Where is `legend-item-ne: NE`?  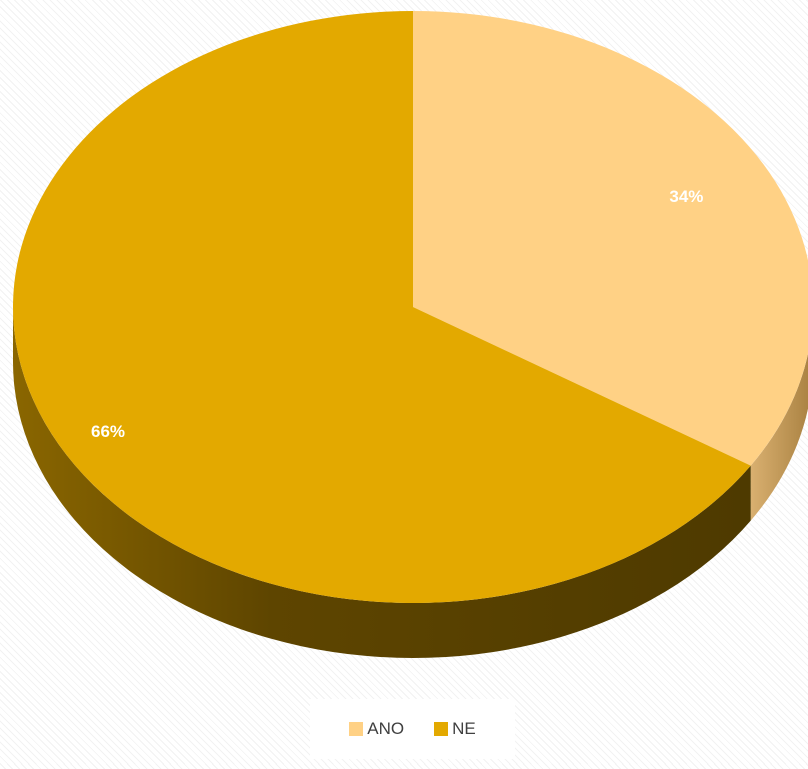 legend-item-ne: NE is located at coordinates (455, 729).